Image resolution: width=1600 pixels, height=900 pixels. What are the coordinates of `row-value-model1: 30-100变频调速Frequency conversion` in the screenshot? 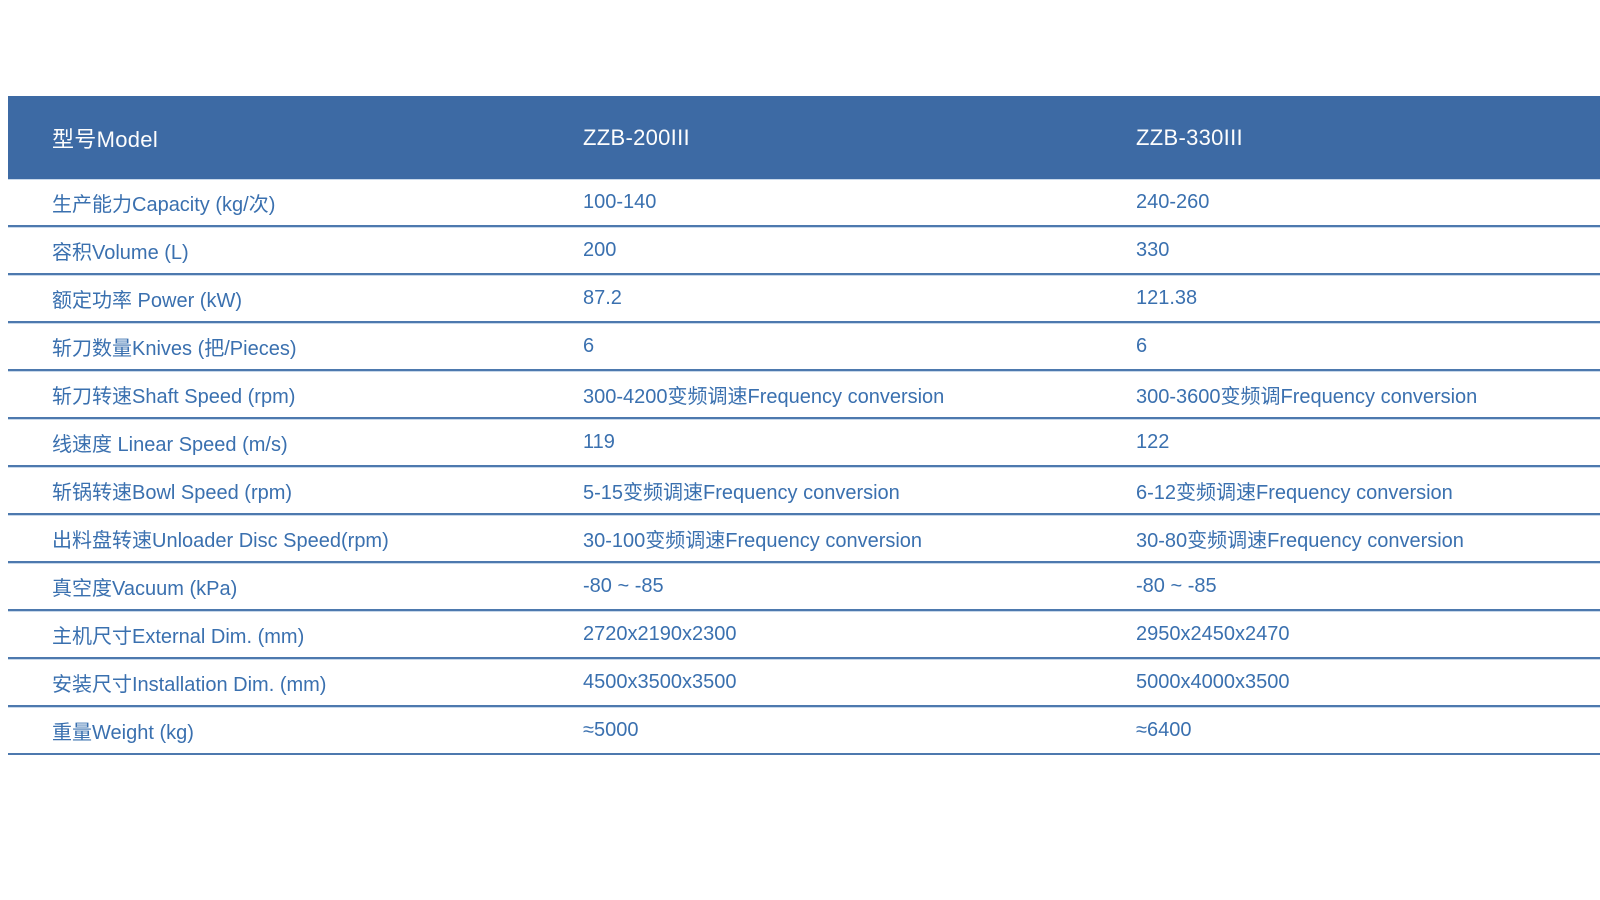 It's located at (753, 541).